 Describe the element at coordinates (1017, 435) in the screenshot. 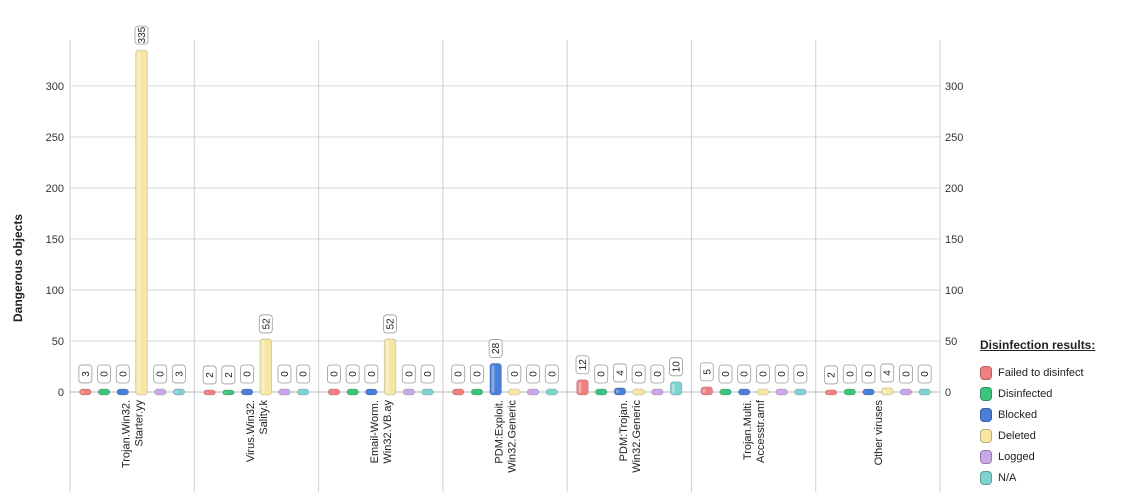

I see `legend-label: Deleted` at that location.